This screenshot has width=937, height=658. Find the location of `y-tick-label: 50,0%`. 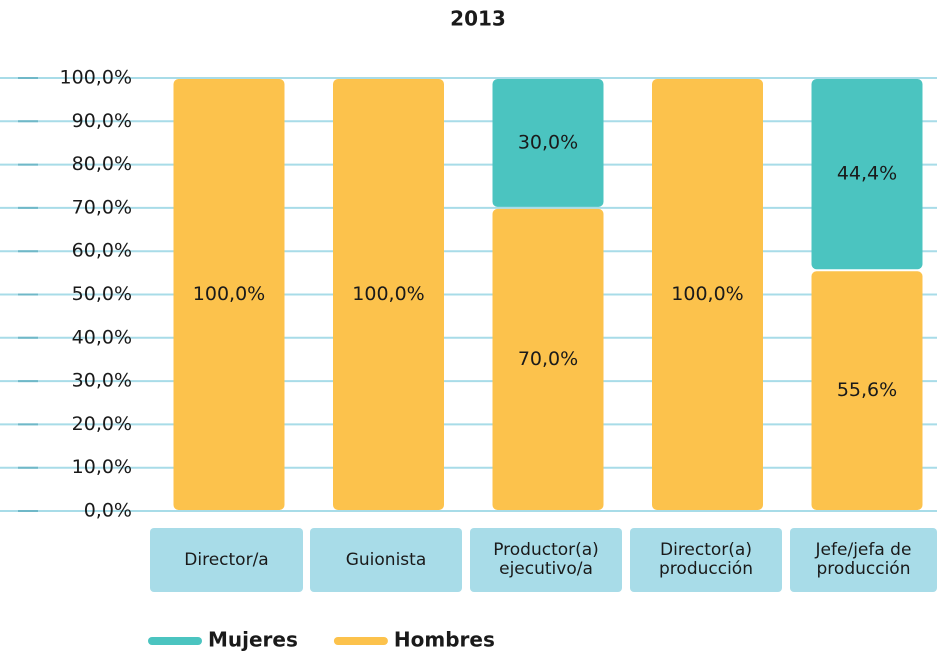

y-tick-label: 50,0% is located at coordinates (102, 294).